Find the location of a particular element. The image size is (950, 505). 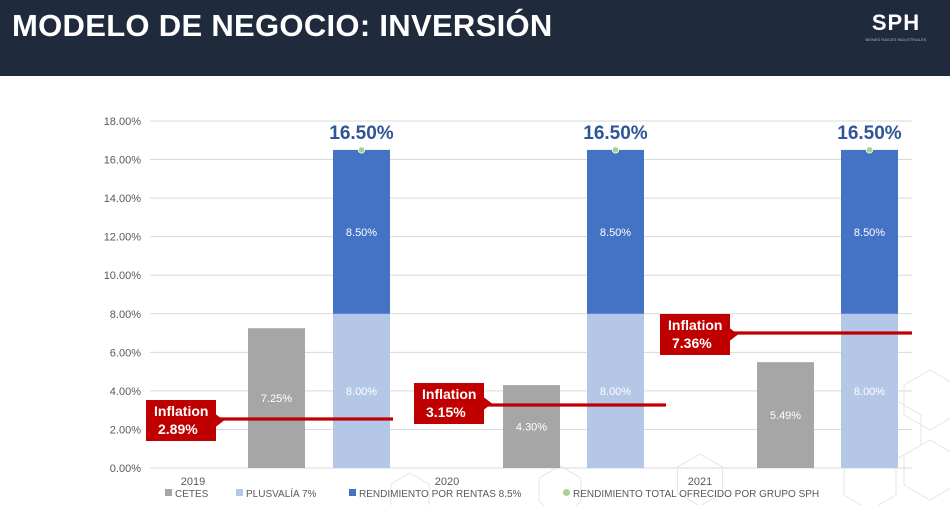

x-category-label: 2019 is located at coordinates (193, 482).